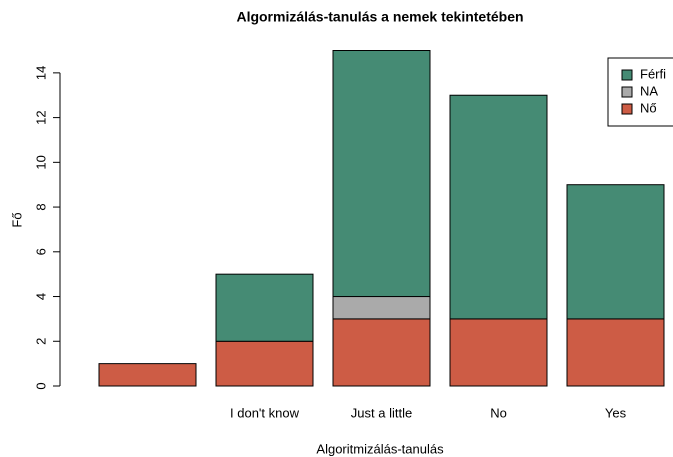  I want to click on legend: Férfi NA Nő, so click(640, 92).